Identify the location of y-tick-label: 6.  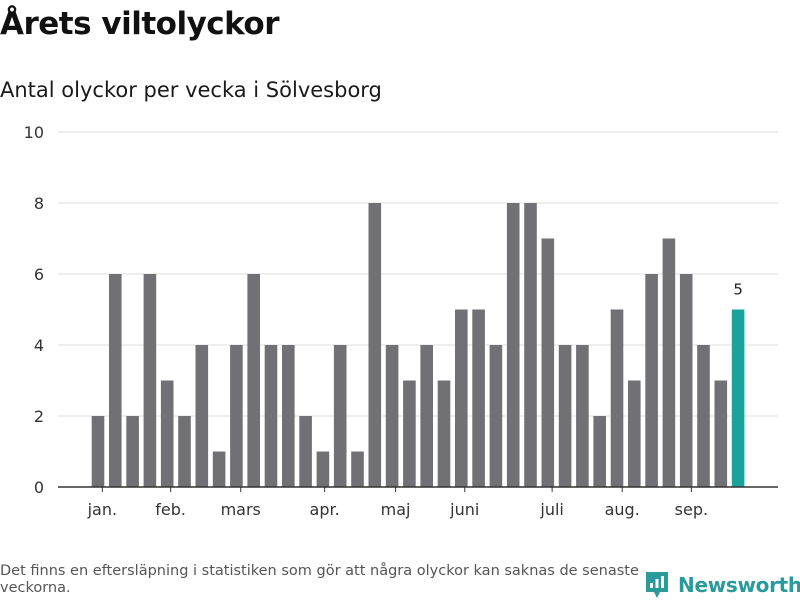
(39, 274).